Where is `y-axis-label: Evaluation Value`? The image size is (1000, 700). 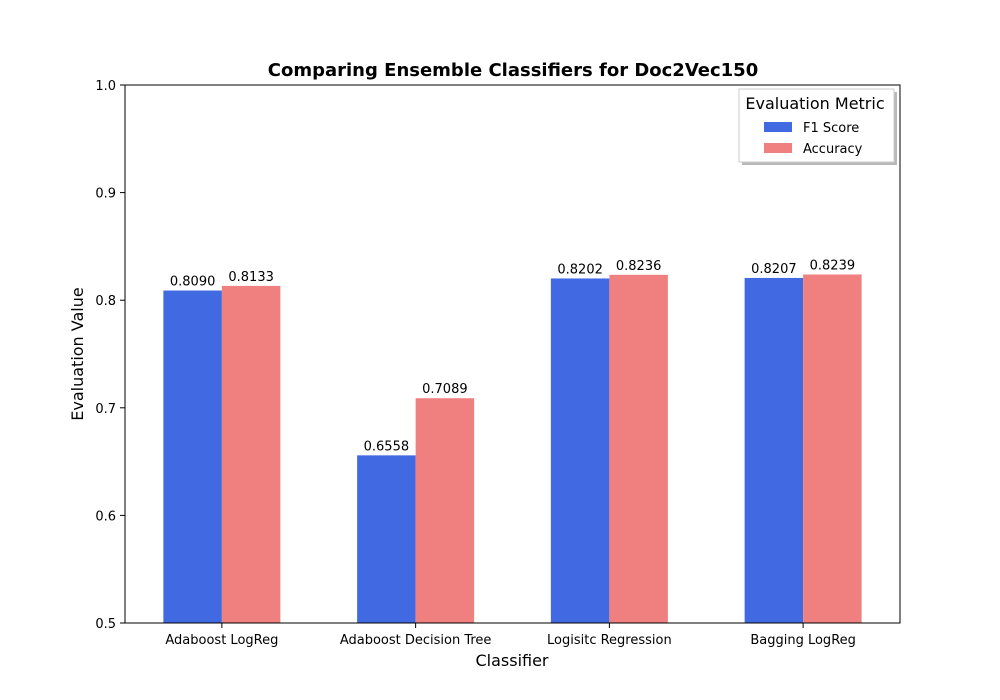 y-axis-label: Evaluation Value is located at coordinates (77, 353).